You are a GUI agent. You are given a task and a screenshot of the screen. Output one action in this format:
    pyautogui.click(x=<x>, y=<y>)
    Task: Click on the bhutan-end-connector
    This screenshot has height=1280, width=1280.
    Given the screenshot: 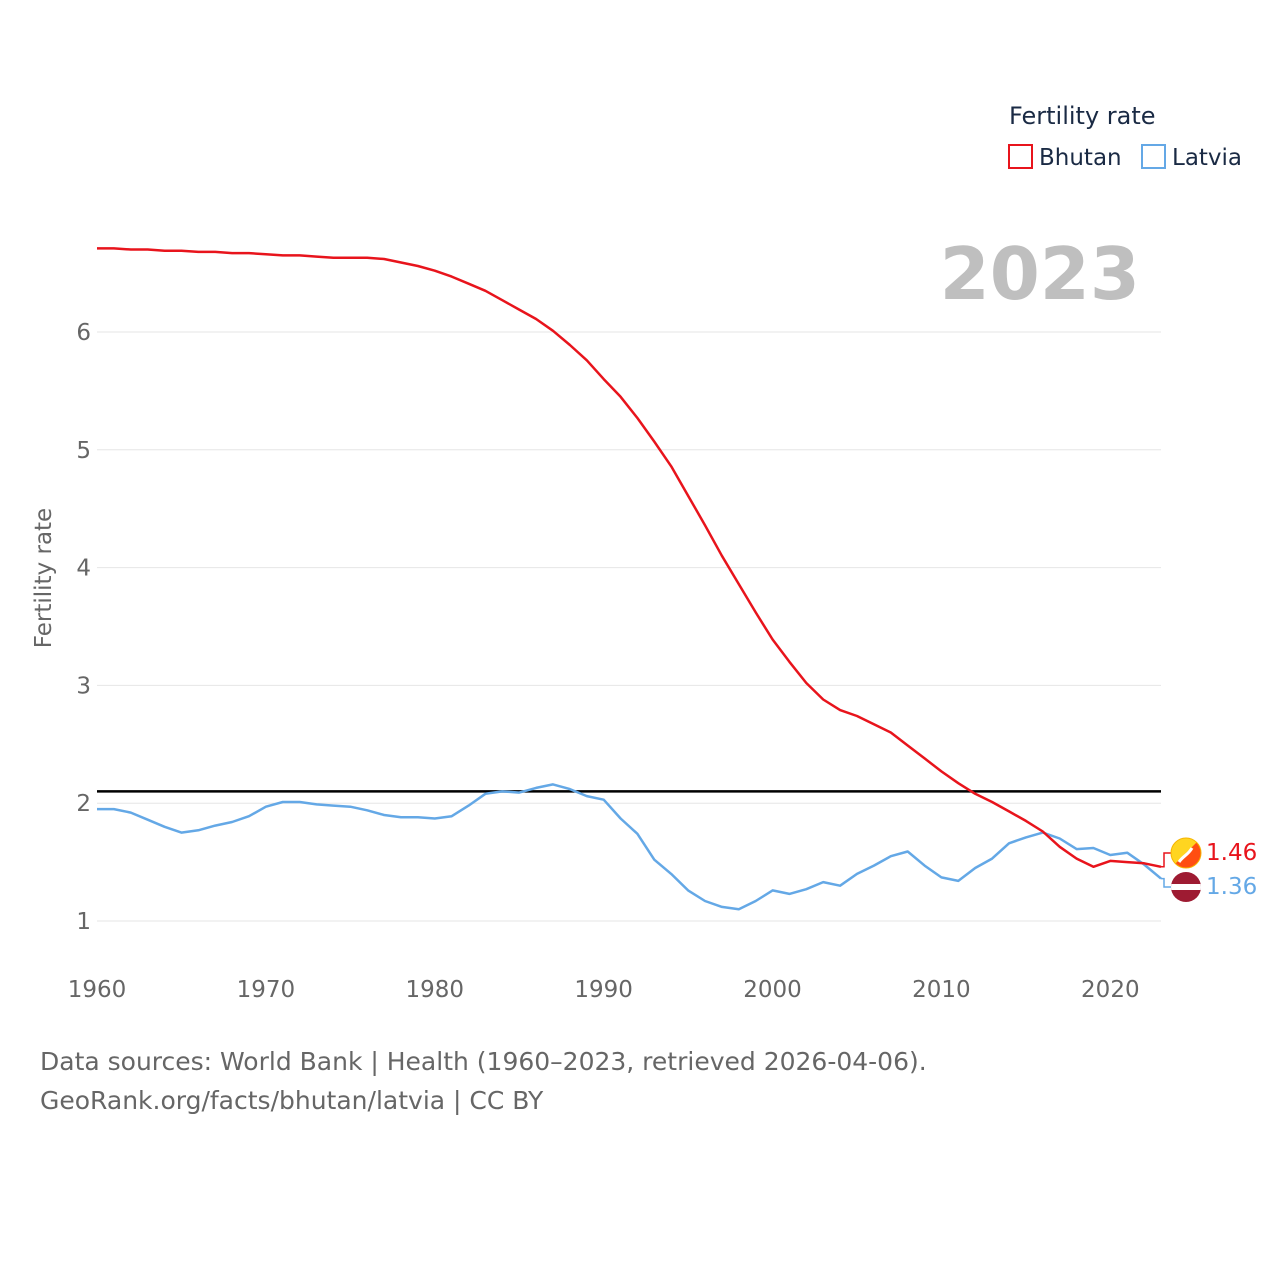 What is the action you would take?
    pyautogui.click(x=1166, y=860)
    